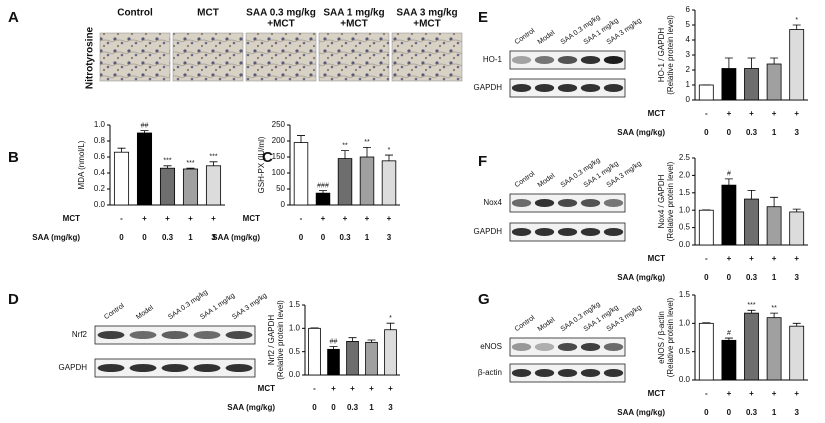  What do you see at coordinates (482, 161) in the screenshot?
I see `panel-letter: F` at bounding box center [482, 161].